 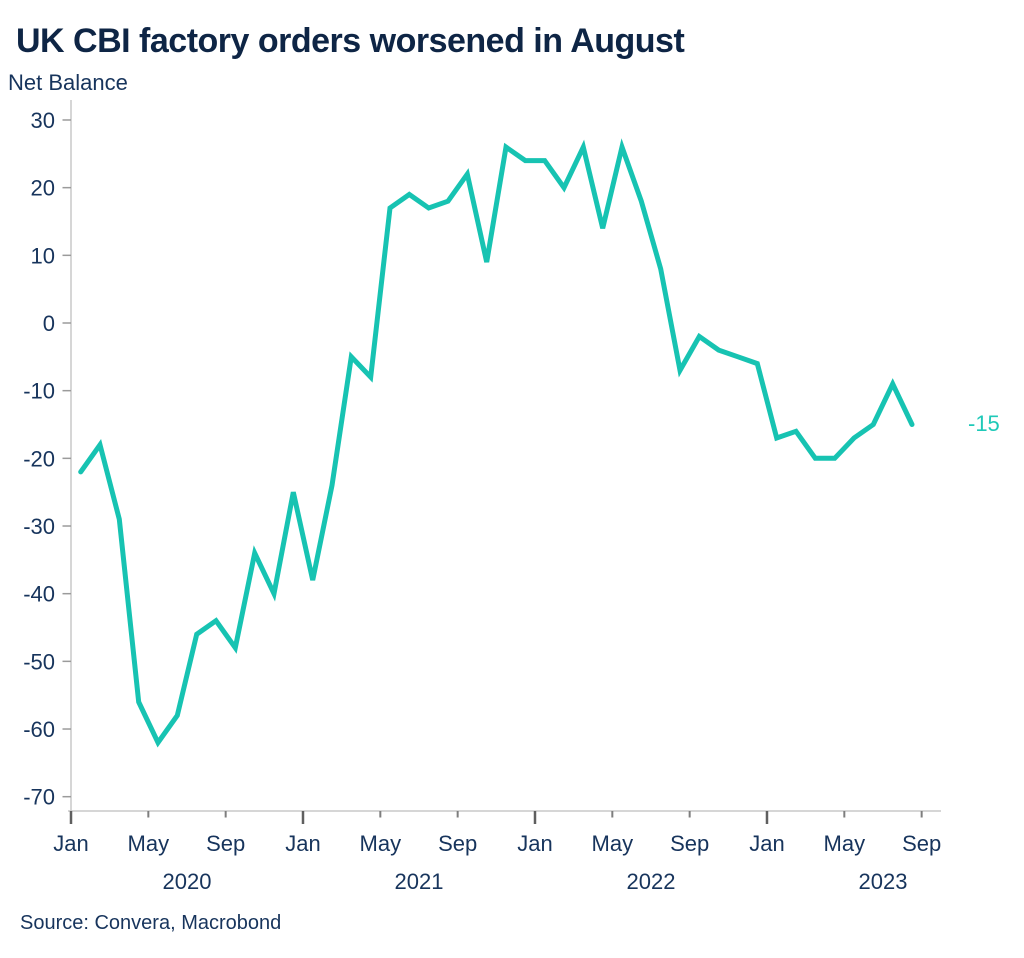 I want to click on chart-title: UK CBI factory orders worsened in August, so click(x=350, y=41).